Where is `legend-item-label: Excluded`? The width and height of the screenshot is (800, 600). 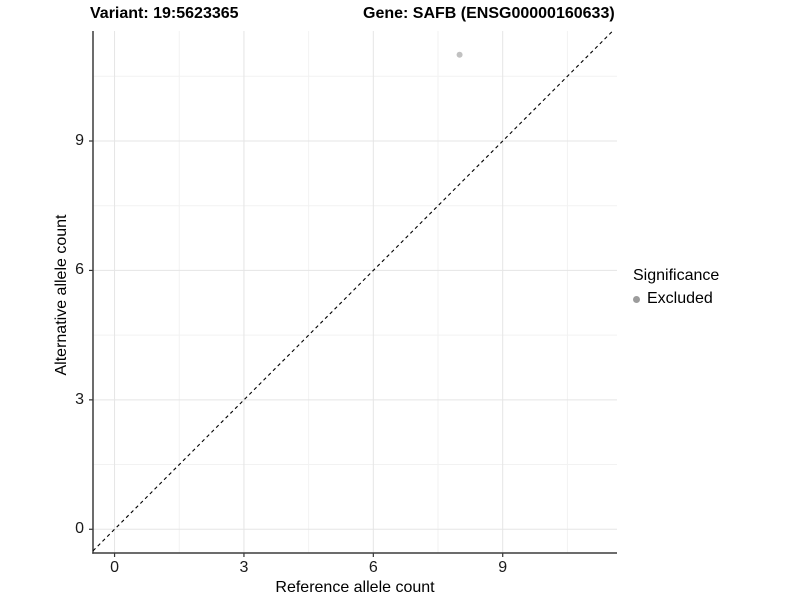 legend-item-label: Excluded is located at coordinates (680, 298).